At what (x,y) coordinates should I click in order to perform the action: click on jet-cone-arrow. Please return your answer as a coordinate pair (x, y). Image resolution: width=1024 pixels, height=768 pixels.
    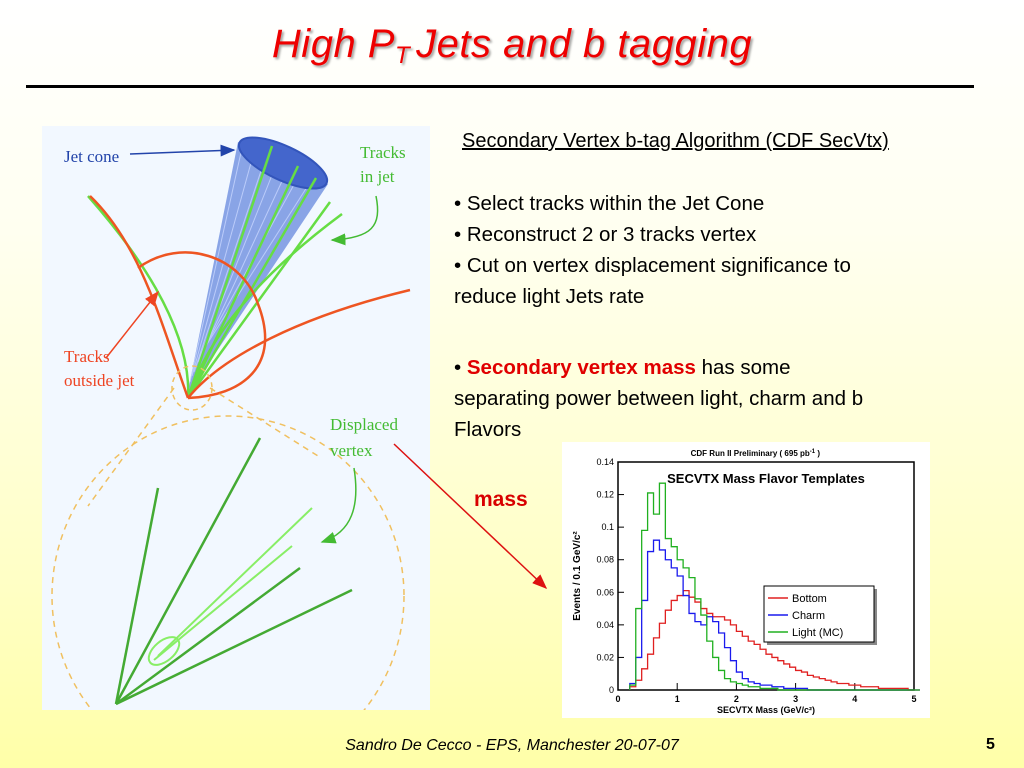
    Looking at the image, I should click on (182, 150).